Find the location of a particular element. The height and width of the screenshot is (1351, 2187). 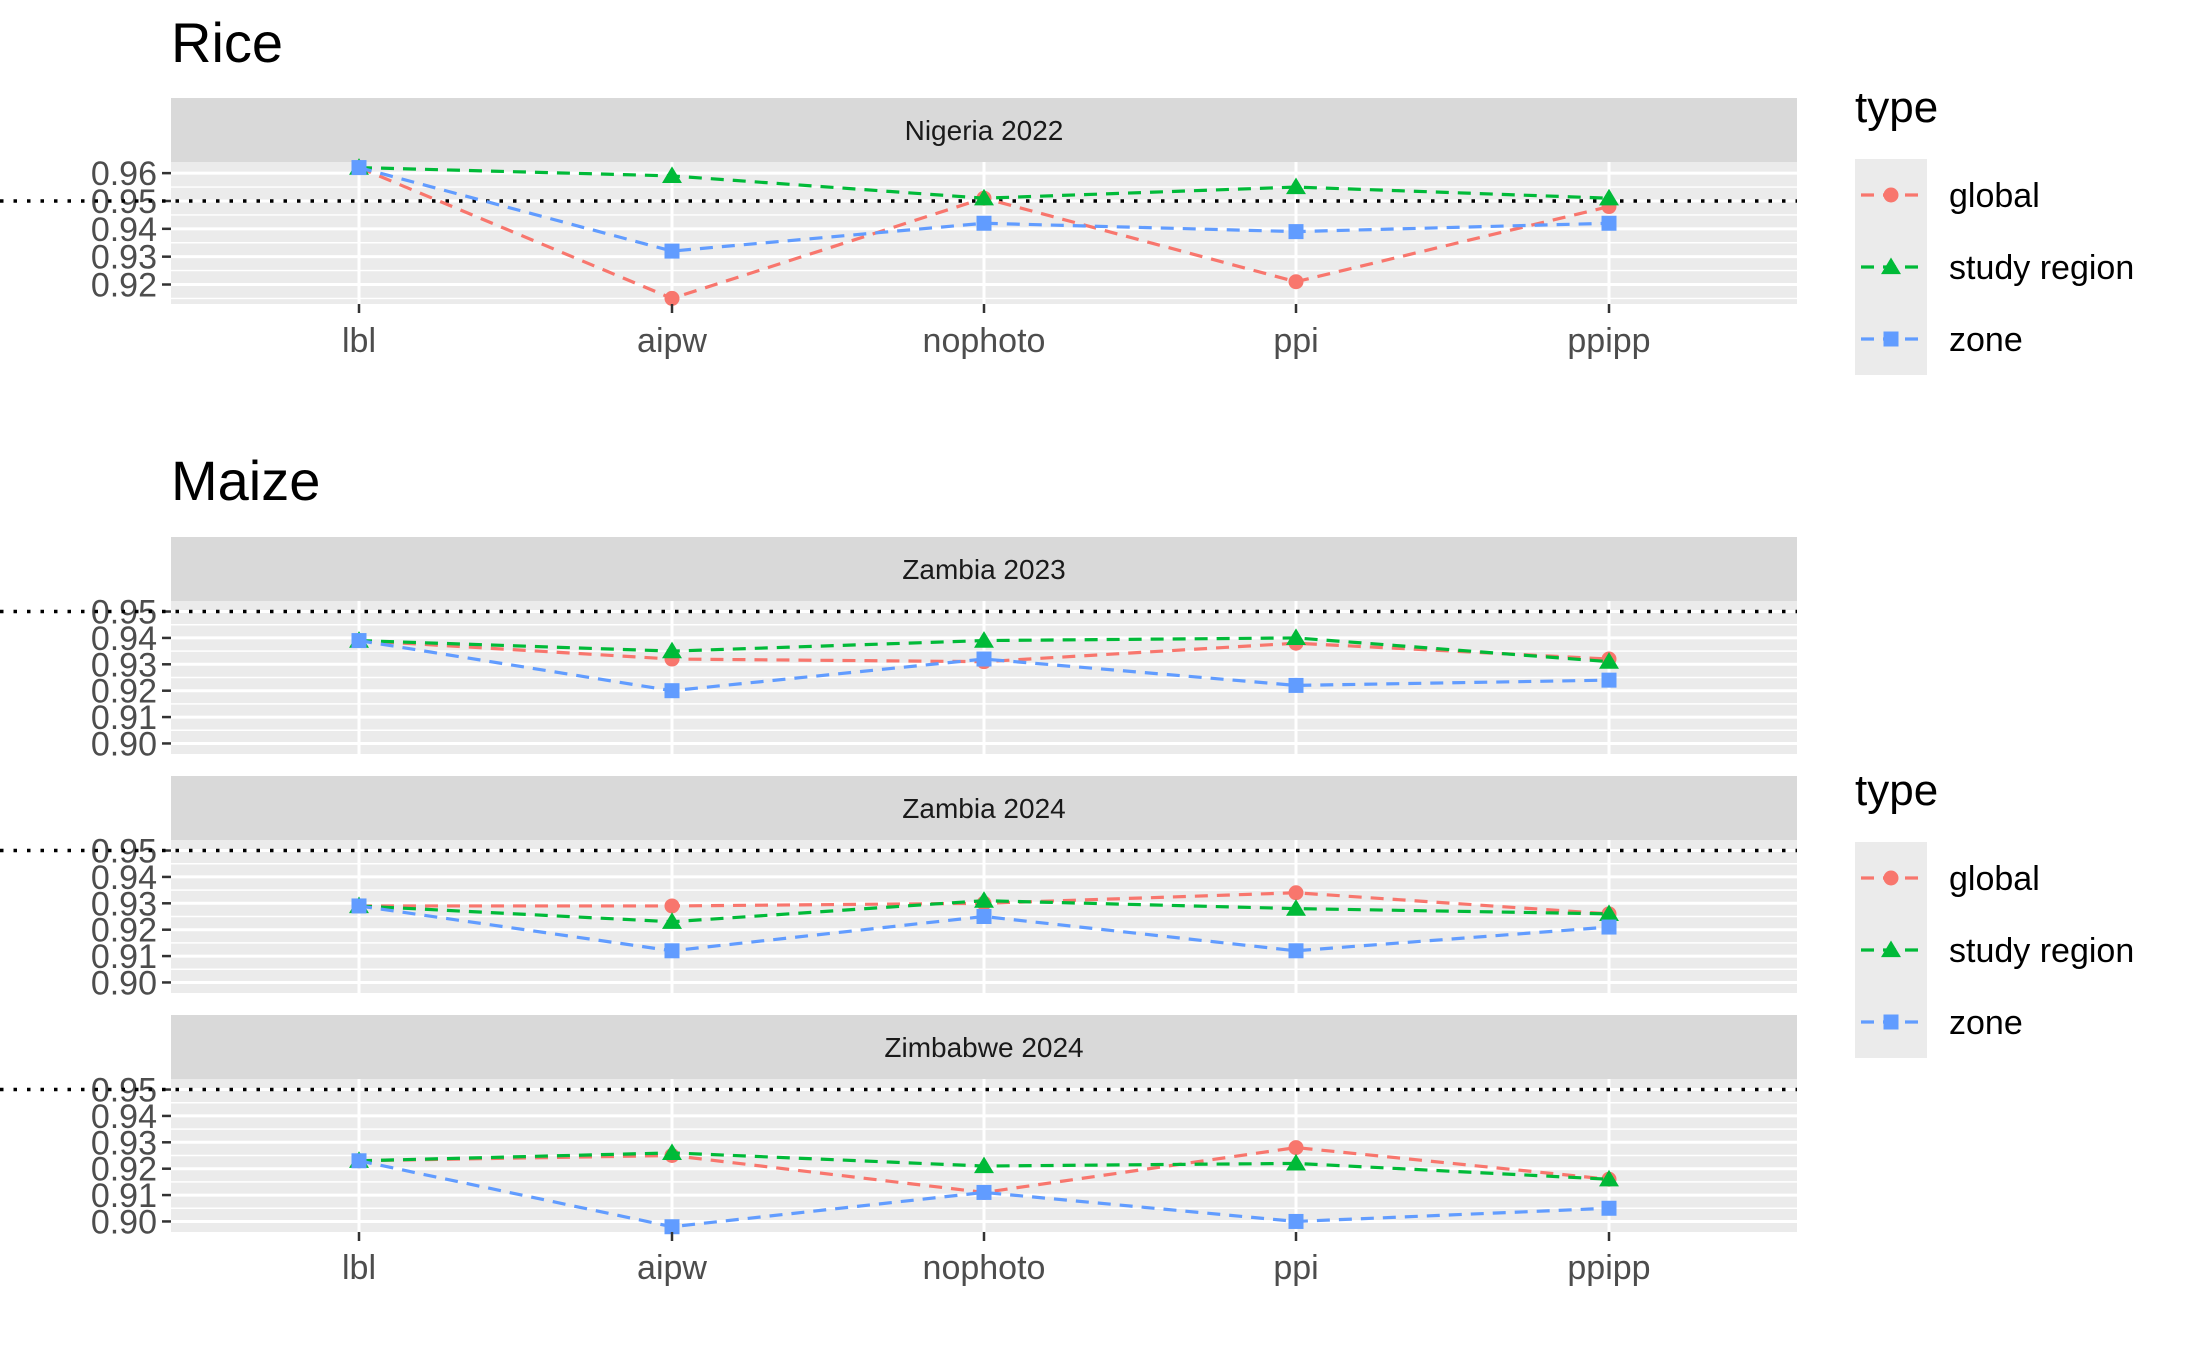

series-line is located at coordinates (984, 928).